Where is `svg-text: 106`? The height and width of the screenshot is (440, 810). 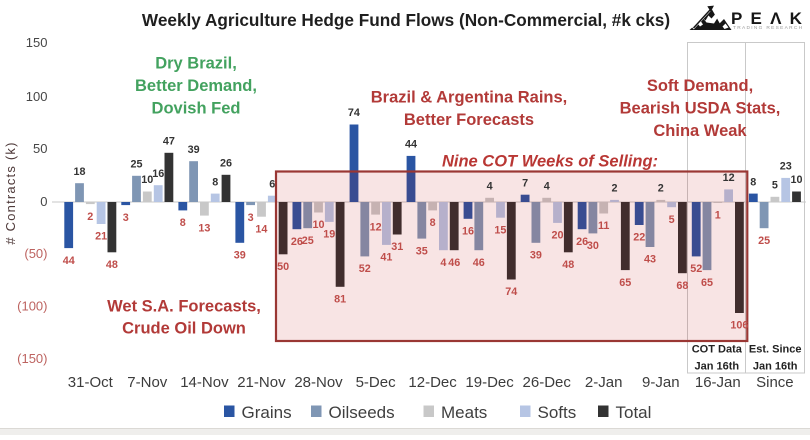 svg-text: 106 is located at coordinates (739, 326).